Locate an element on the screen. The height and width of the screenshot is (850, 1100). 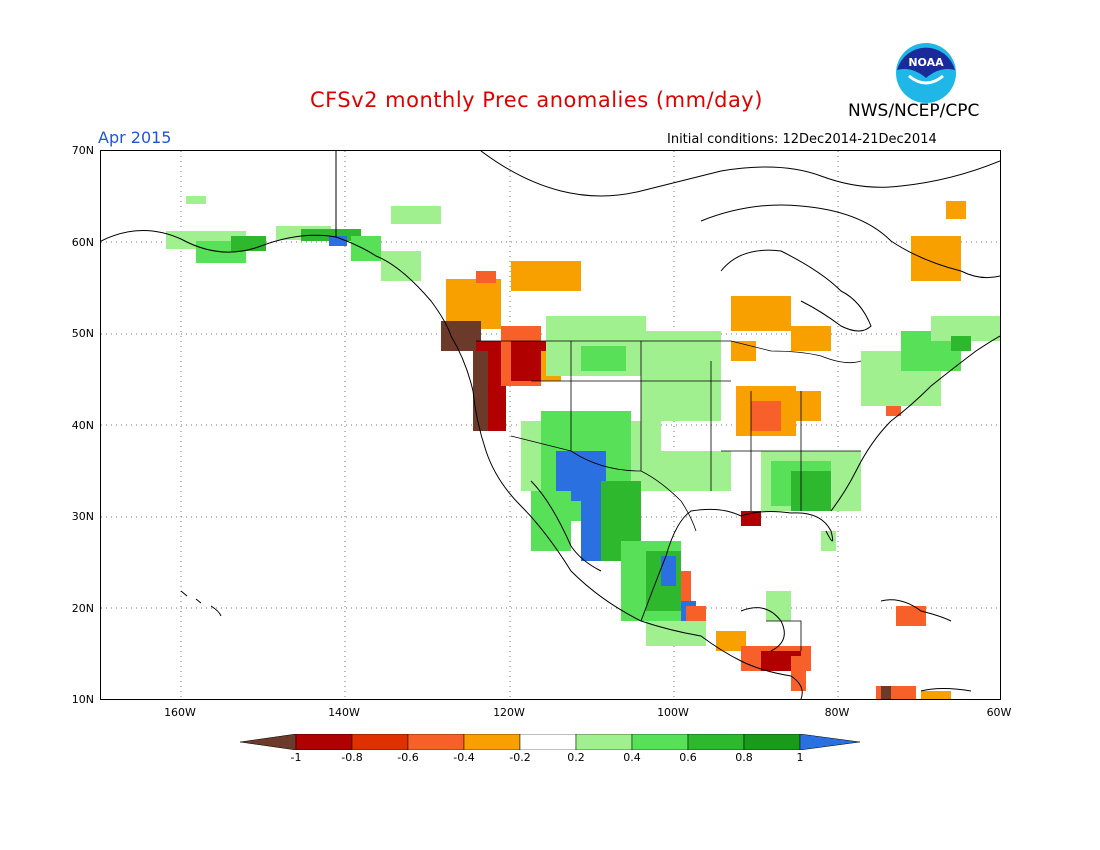
lat-label-30n: 30N is located at coordinates (82, 516).